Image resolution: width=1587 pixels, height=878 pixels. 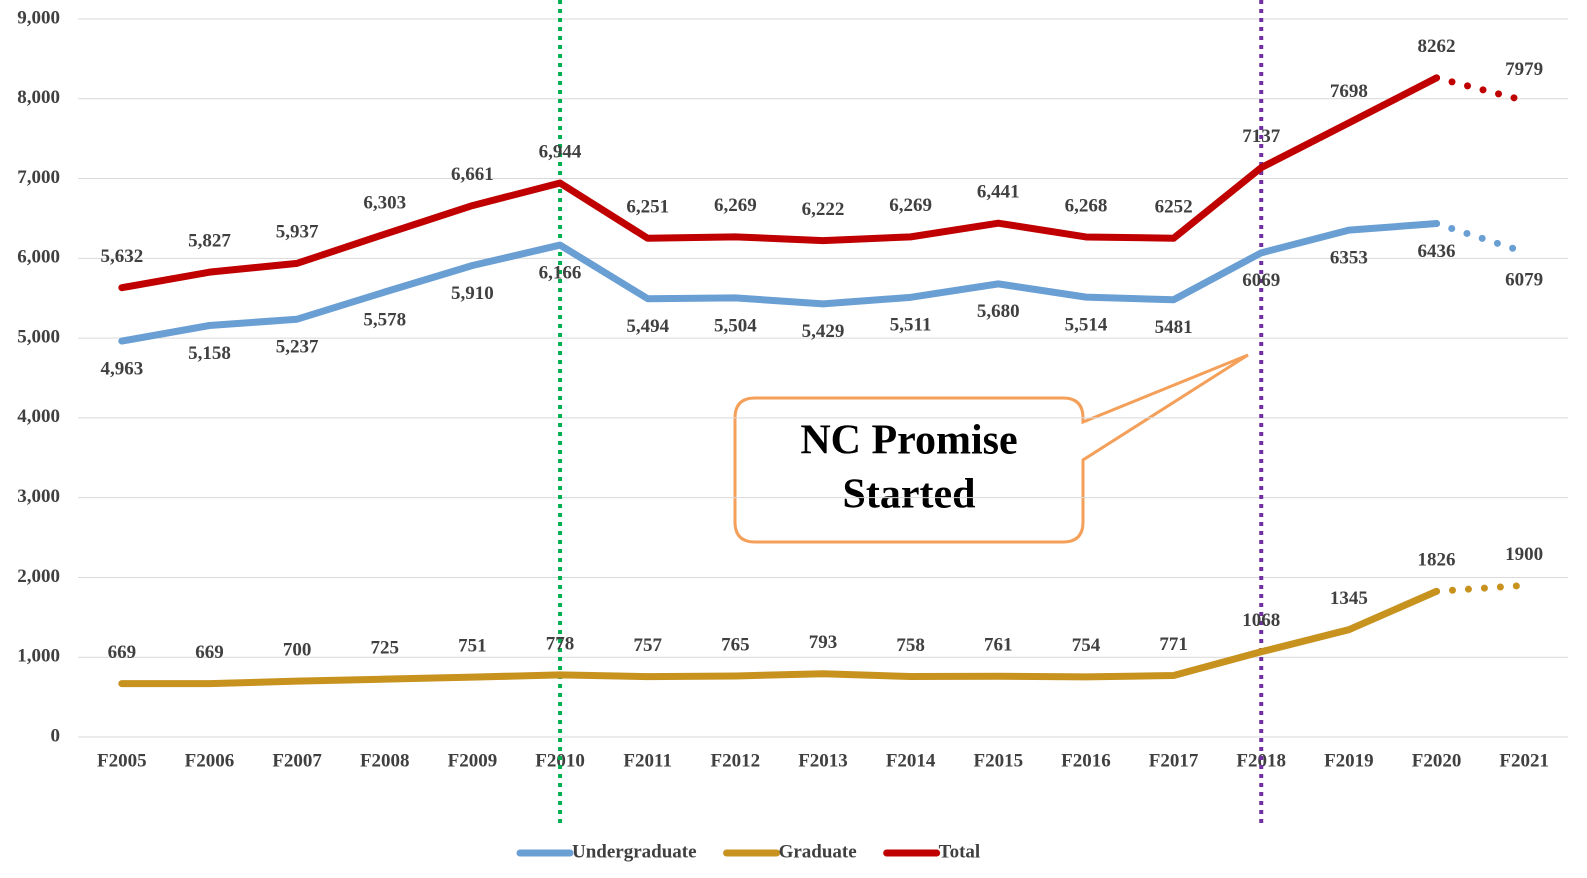 I want to click on data-label: 7979, so click(x=1524, y=69).